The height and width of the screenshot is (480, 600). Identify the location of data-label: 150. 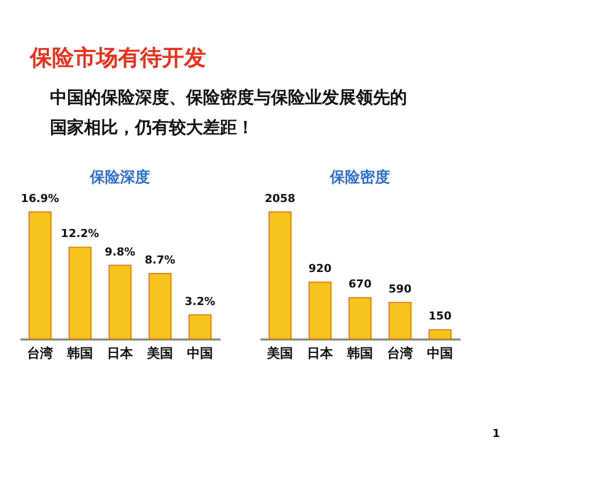
(440, 316).